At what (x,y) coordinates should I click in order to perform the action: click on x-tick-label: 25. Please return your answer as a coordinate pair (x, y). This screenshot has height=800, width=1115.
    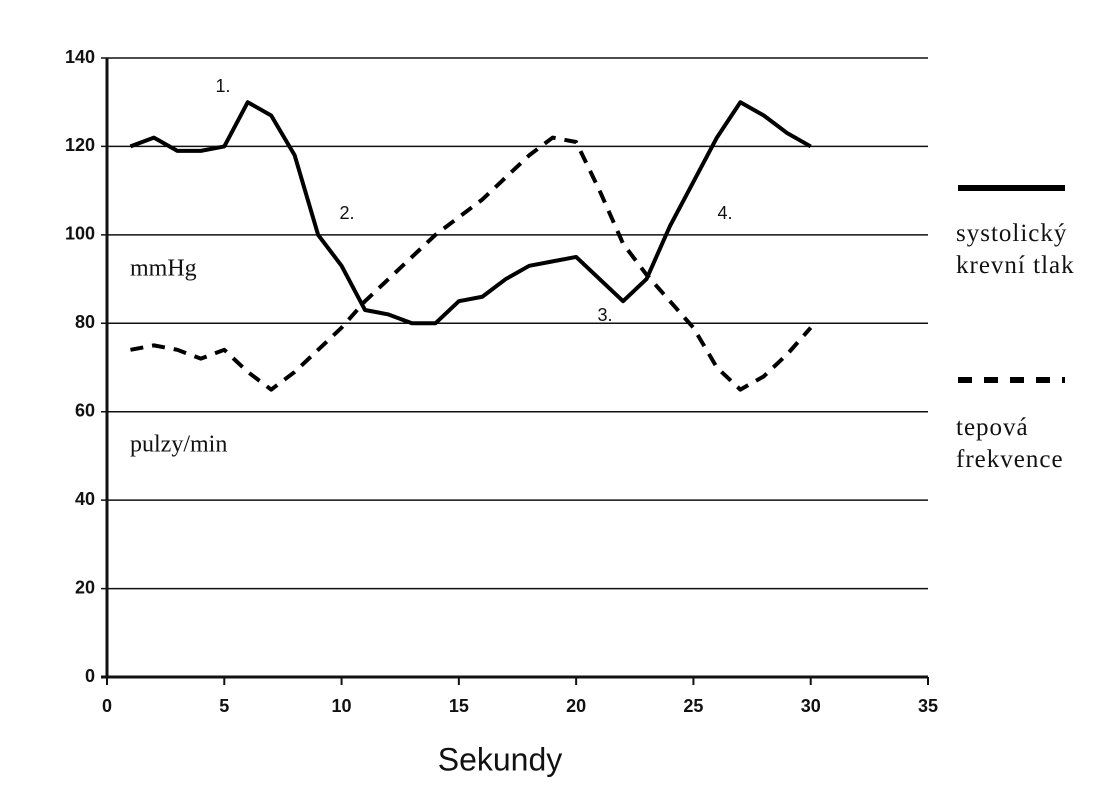
    Looking at the image, I should click on (693, 706).